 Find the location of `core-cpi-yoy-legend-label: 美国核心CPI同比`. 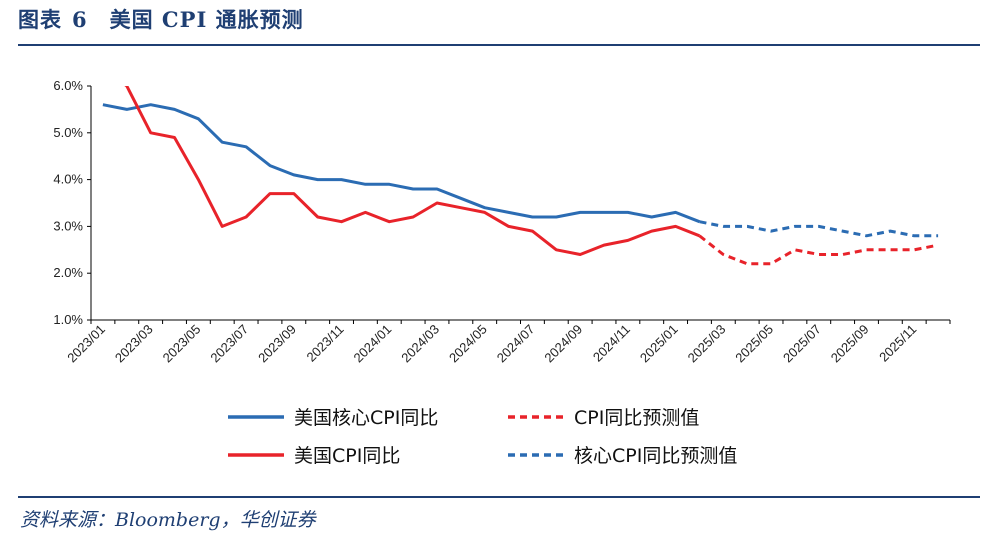

core-cpi-yoy-legend-label: 美国核心CPI同比 is located at coordinates (366, 418).